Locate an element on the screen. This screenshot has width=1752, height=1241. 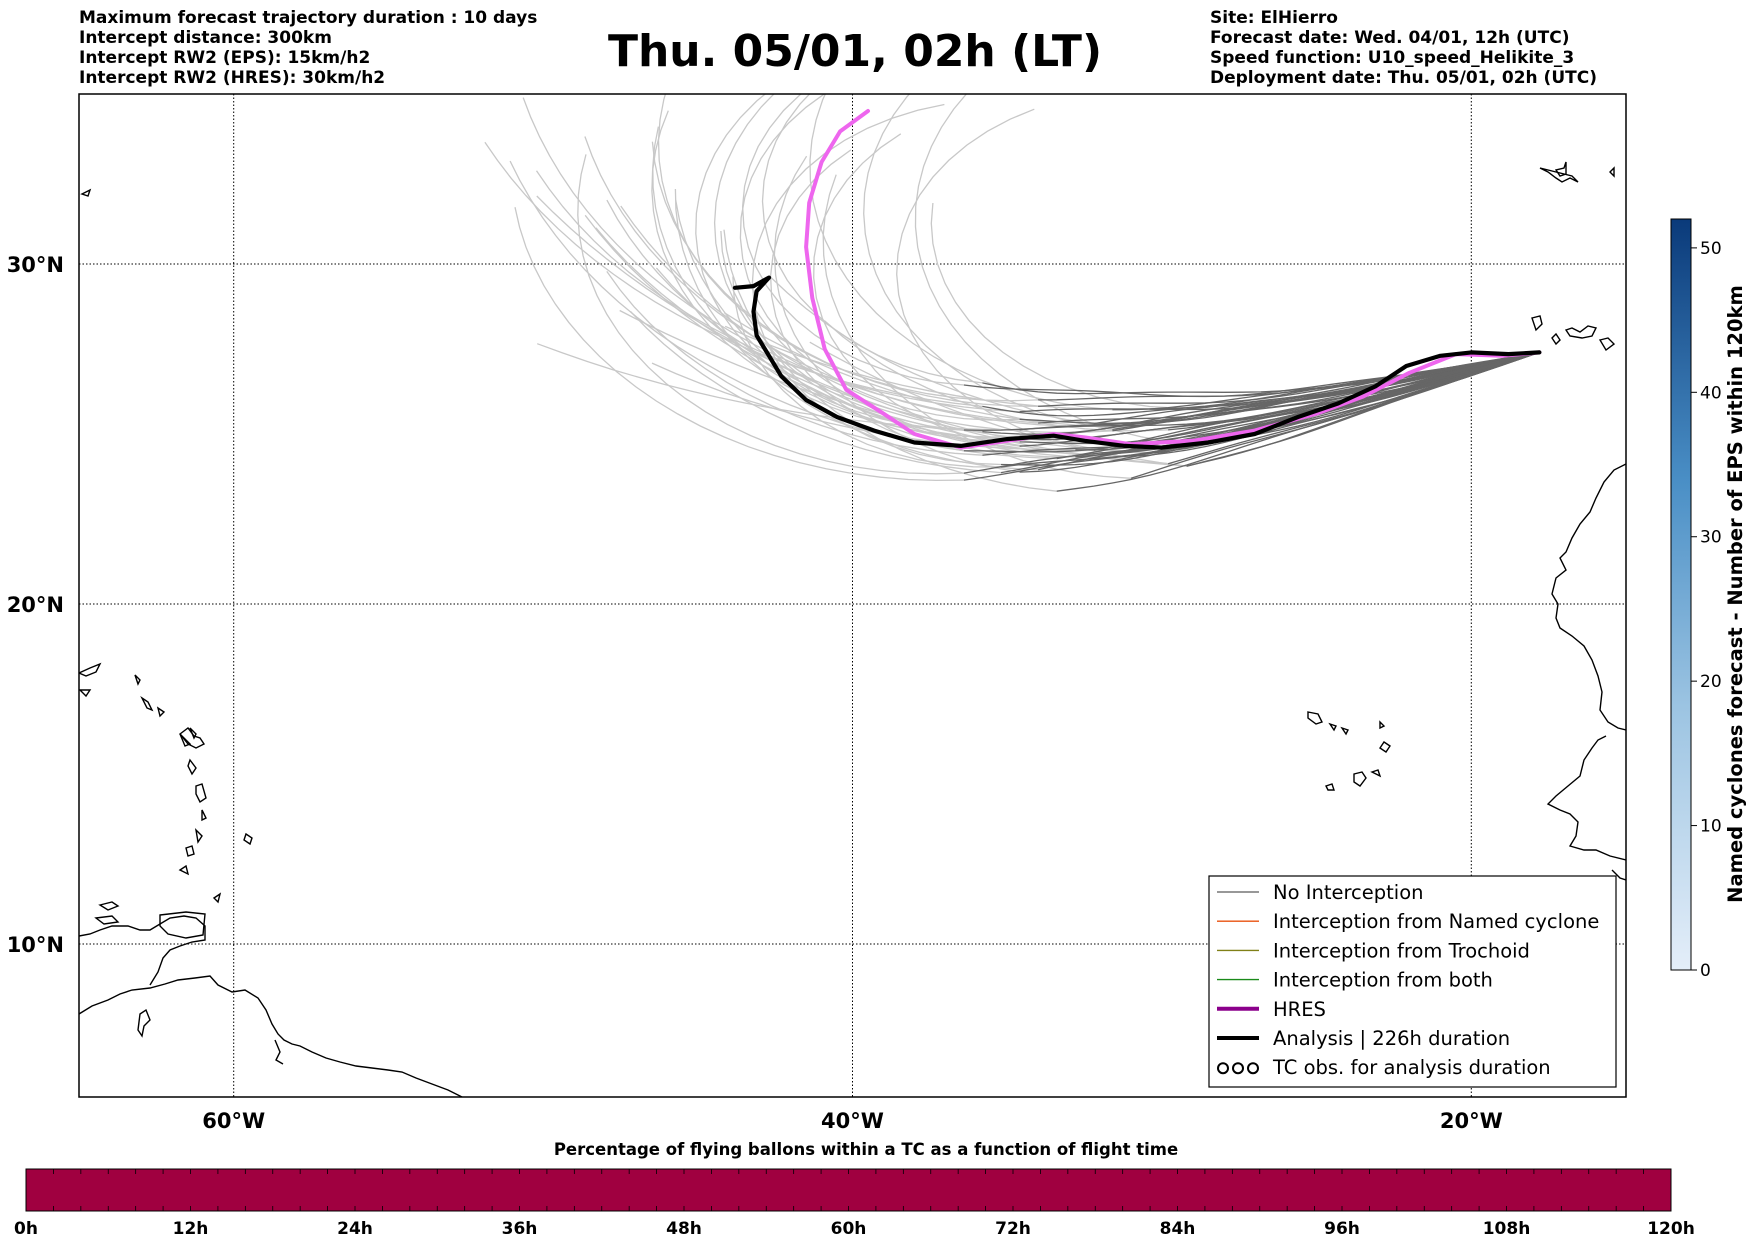
legend-label: Interception from both is located at coordinates (1383, 980).